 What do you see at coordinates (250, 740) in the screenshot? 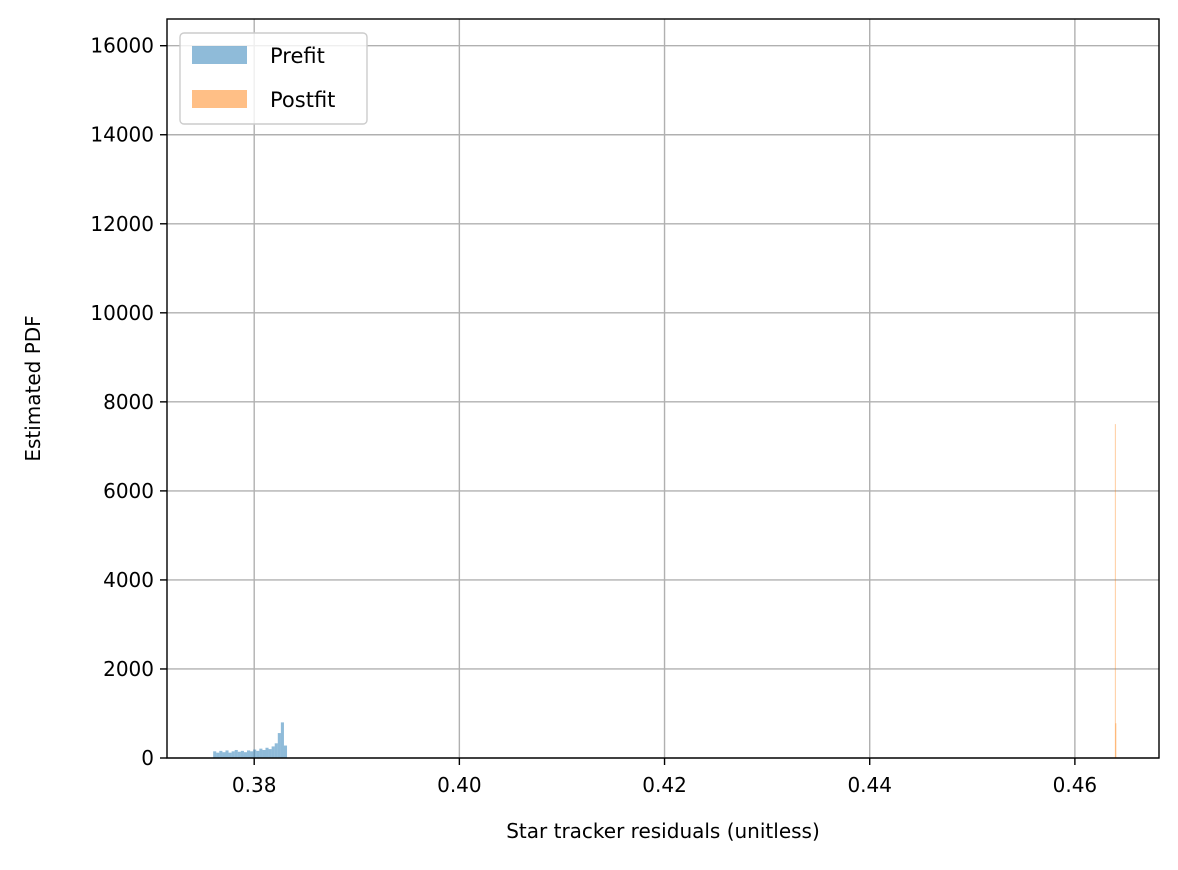
I see `series-prefit` at bounding box center [250, 740].